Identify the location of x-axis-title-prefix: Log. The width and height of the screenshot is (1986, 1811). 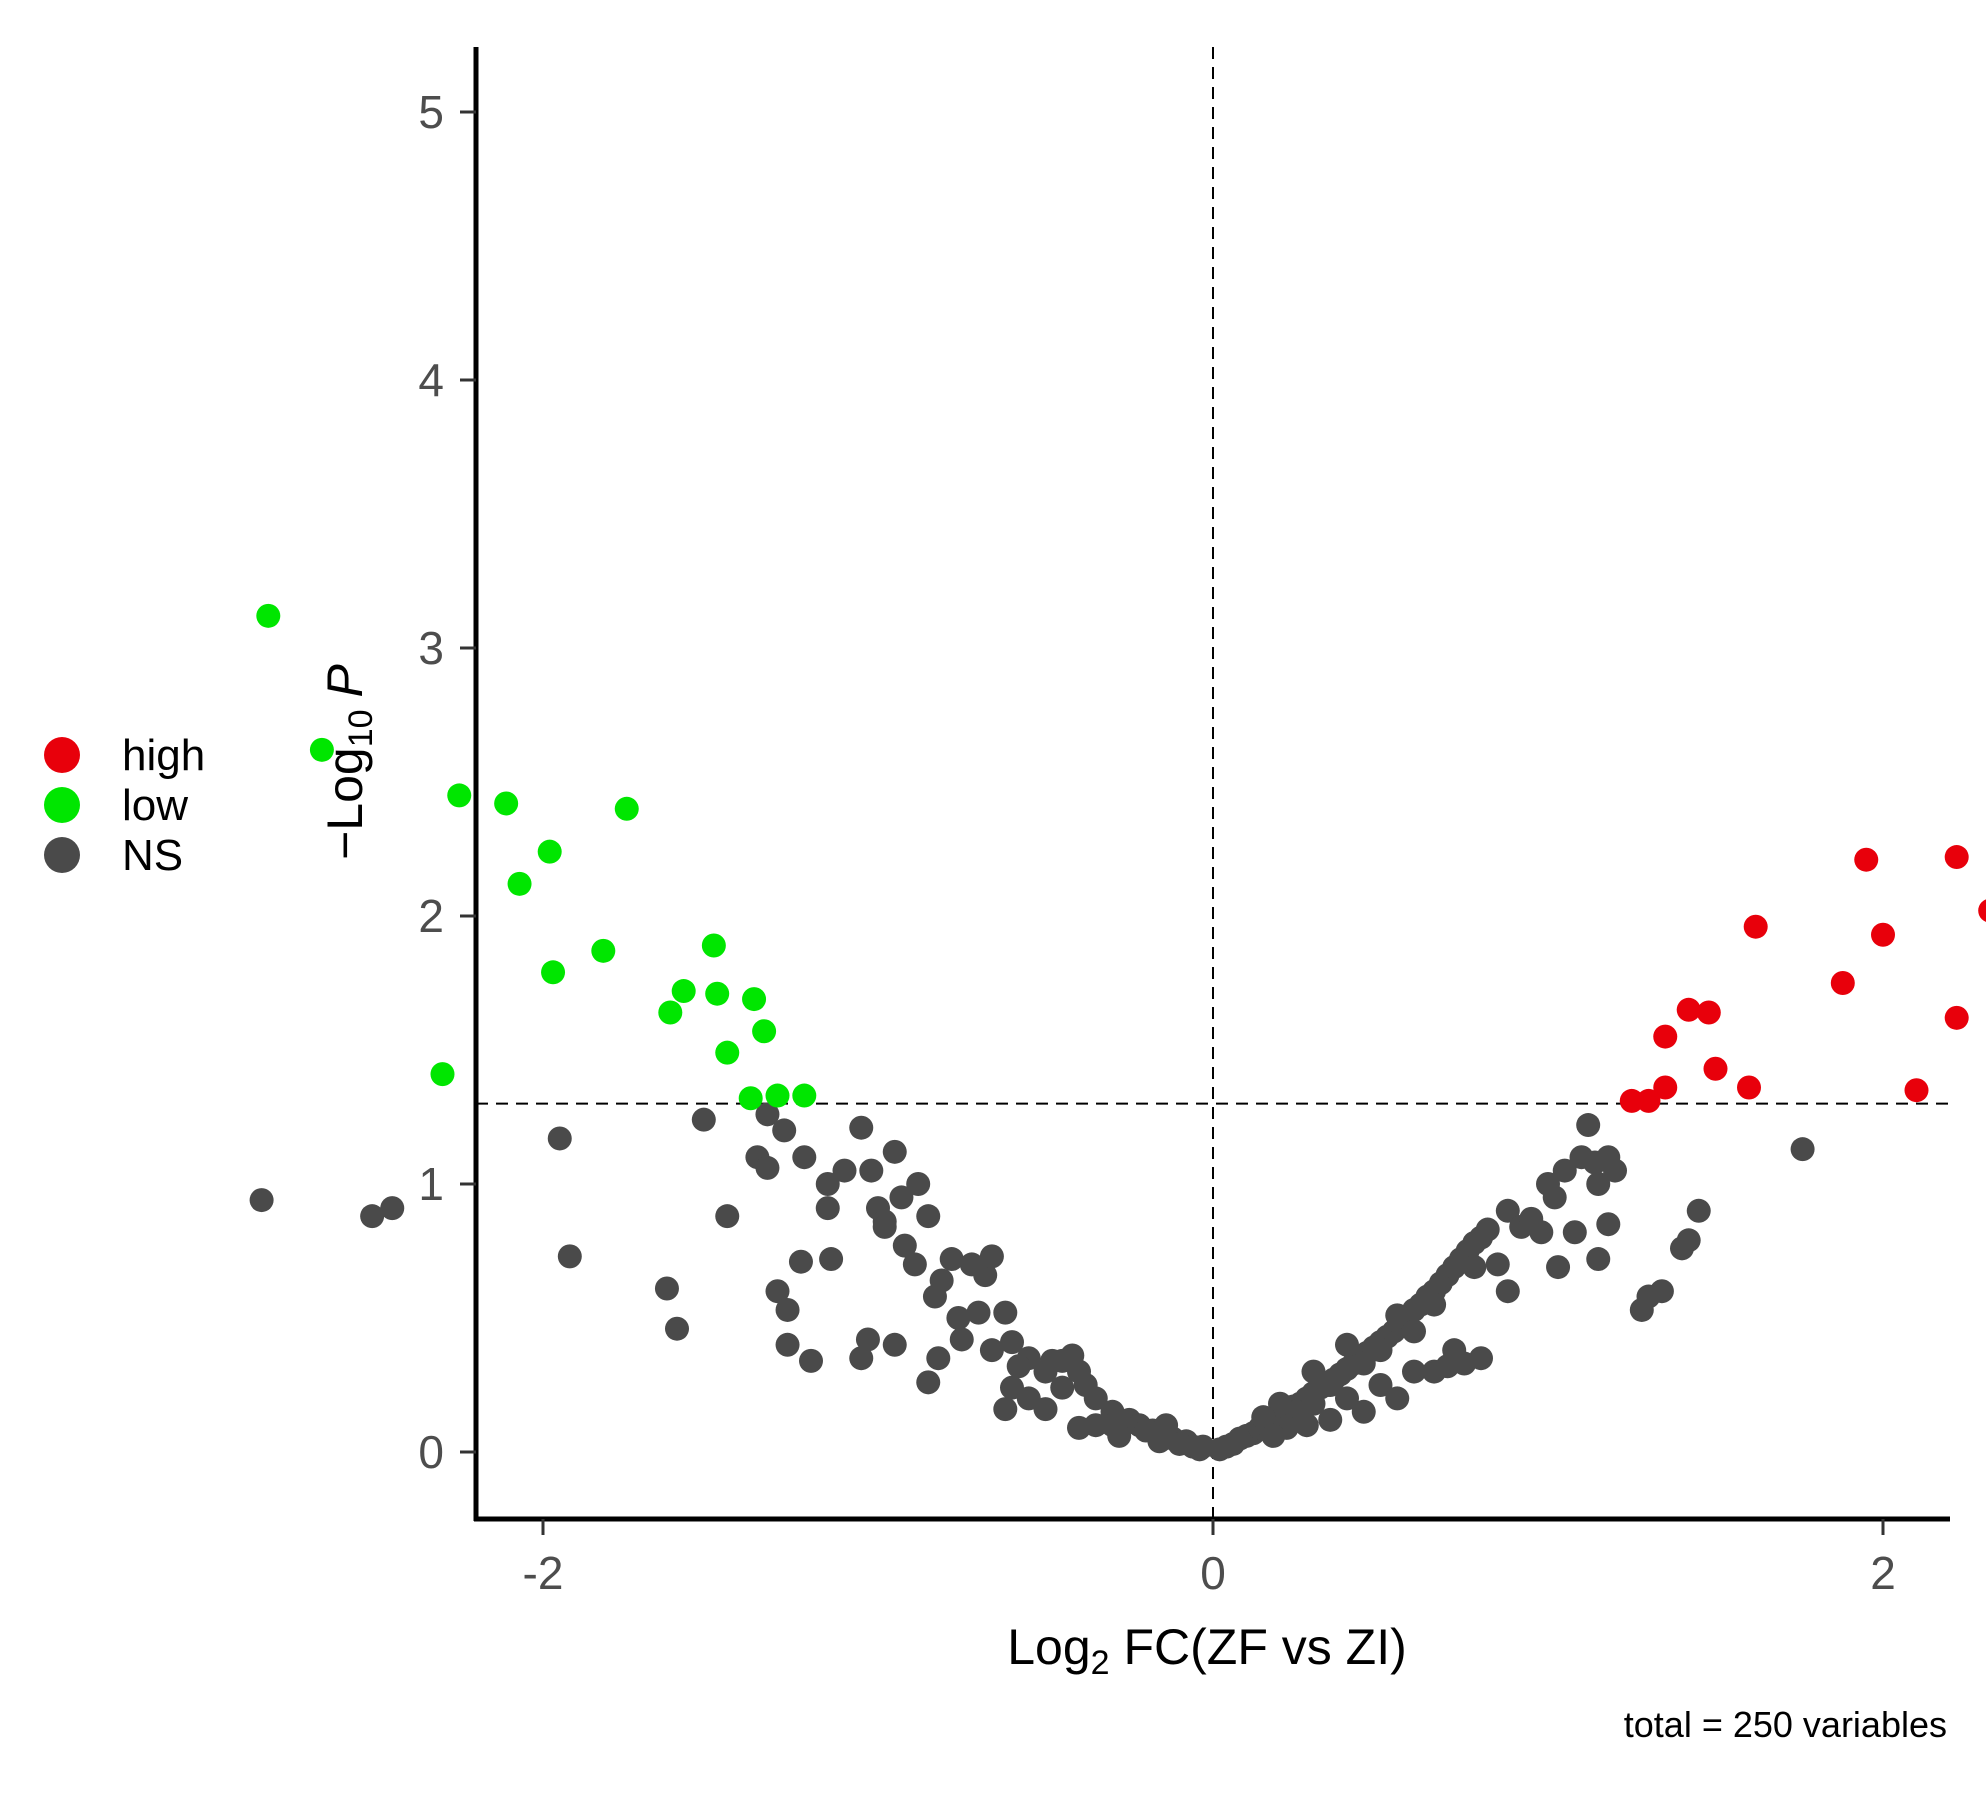
(1048, 1647).